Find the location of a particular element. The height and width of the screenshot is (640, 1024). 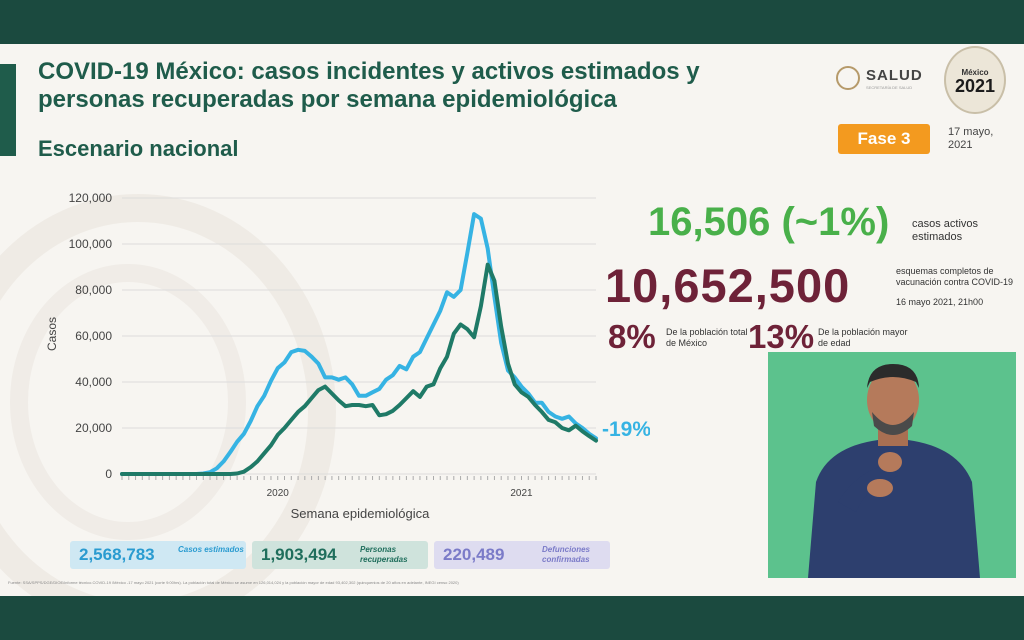

population-total-label: De la población total de México is located at coordinates (707, 337).